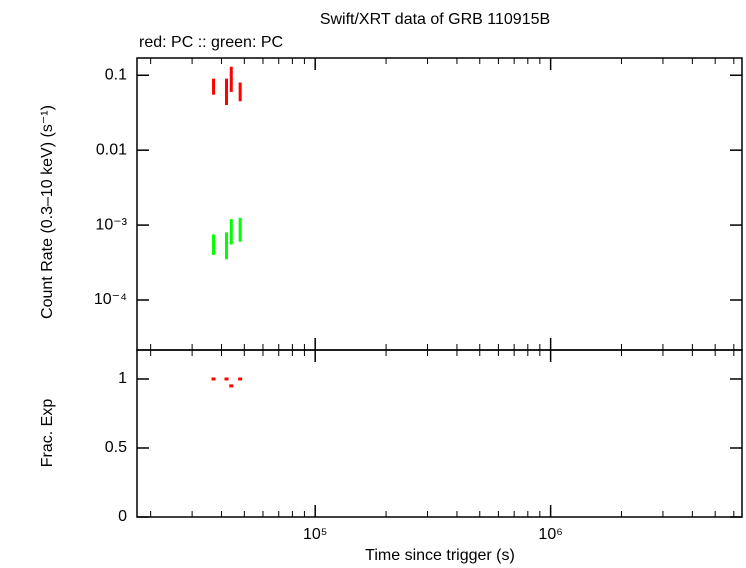  What do you see at coordinates (315, 534) in the screenshot?
I see `x-tick-label: 10⁵` at bounding box center [315, 534].